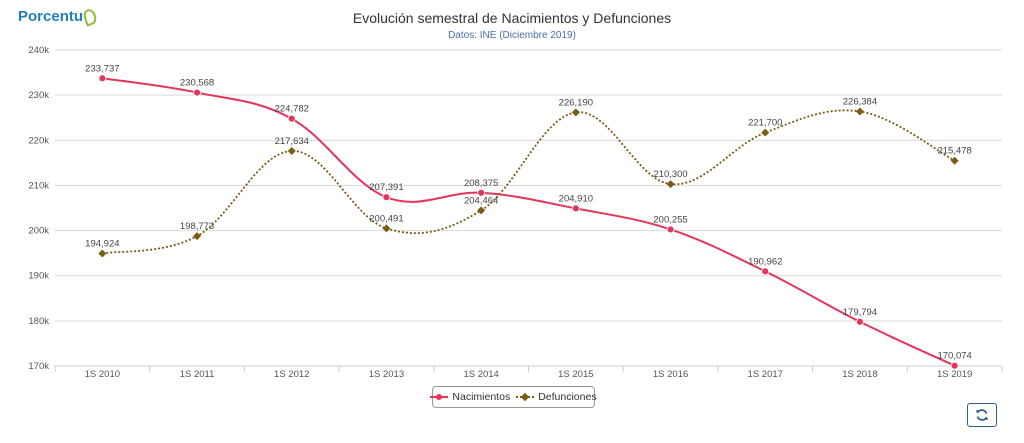 The image size is (1024, 443). I want to click on x-tick-label: 1S 2013, so click(386, 374).